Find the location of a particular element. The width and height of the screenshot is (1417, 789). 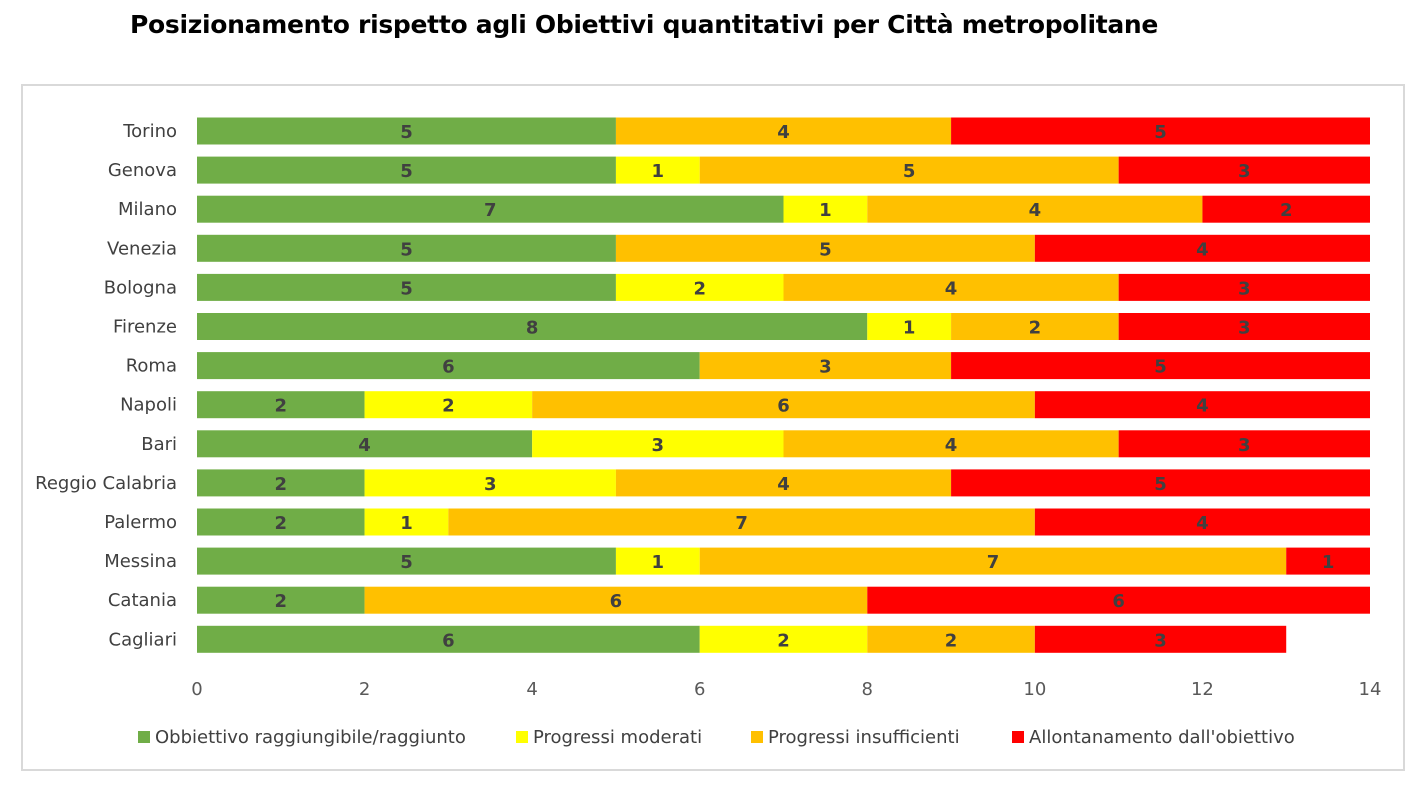

x-tick-label: 0 is located at coordinates (196, 689).